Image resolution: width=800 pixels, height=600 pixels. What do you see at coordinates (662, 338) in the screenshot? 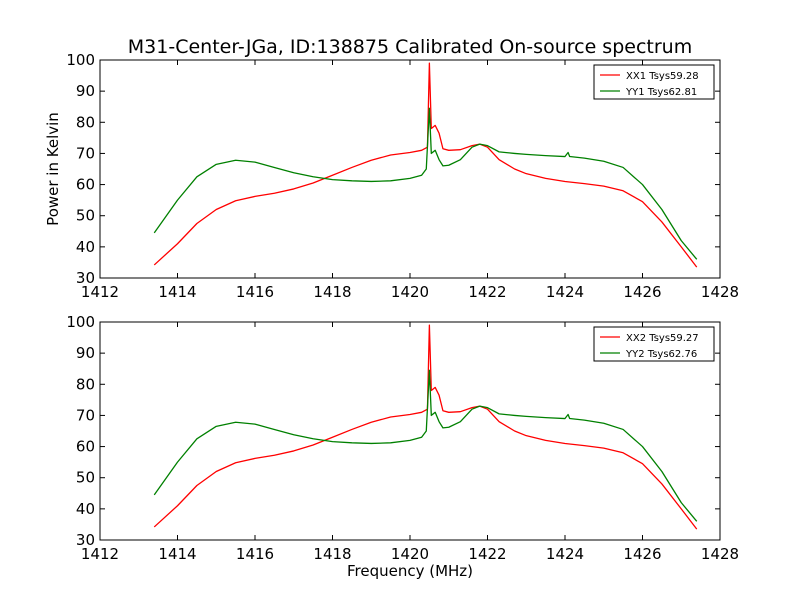
I see `legend-label: XX2 Tsys59.27` at bounding box center [662, 338].